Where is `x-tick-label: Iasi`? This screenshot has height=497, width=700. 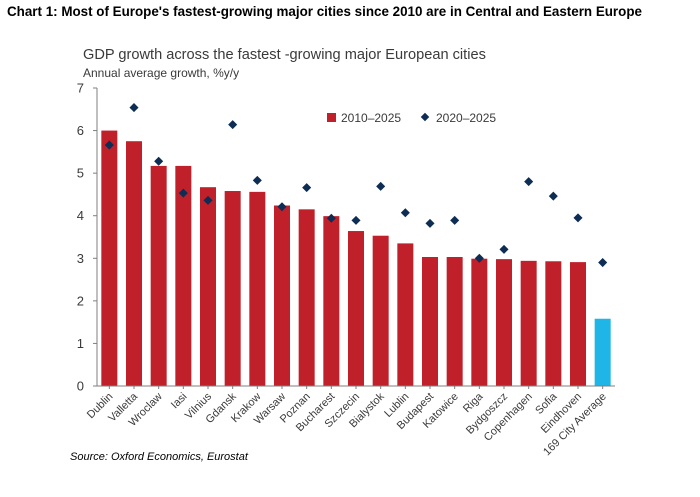 x-tick-label: Iasi is located at coordinates (179, 401).